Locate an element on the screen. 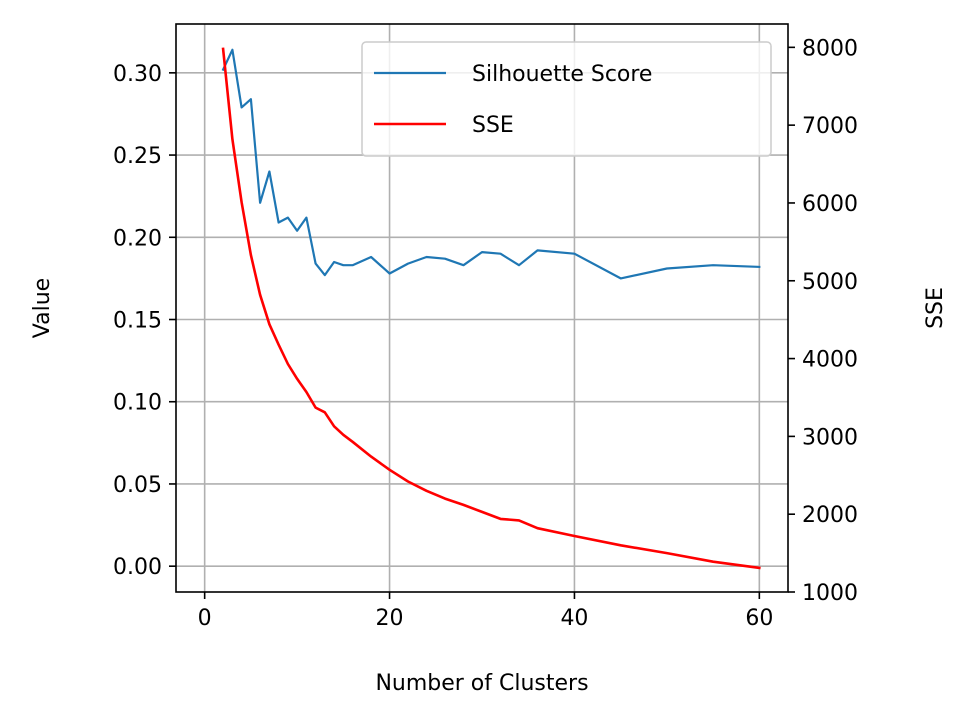  x-tick-label: 40 is located at coordinates (574, 618).